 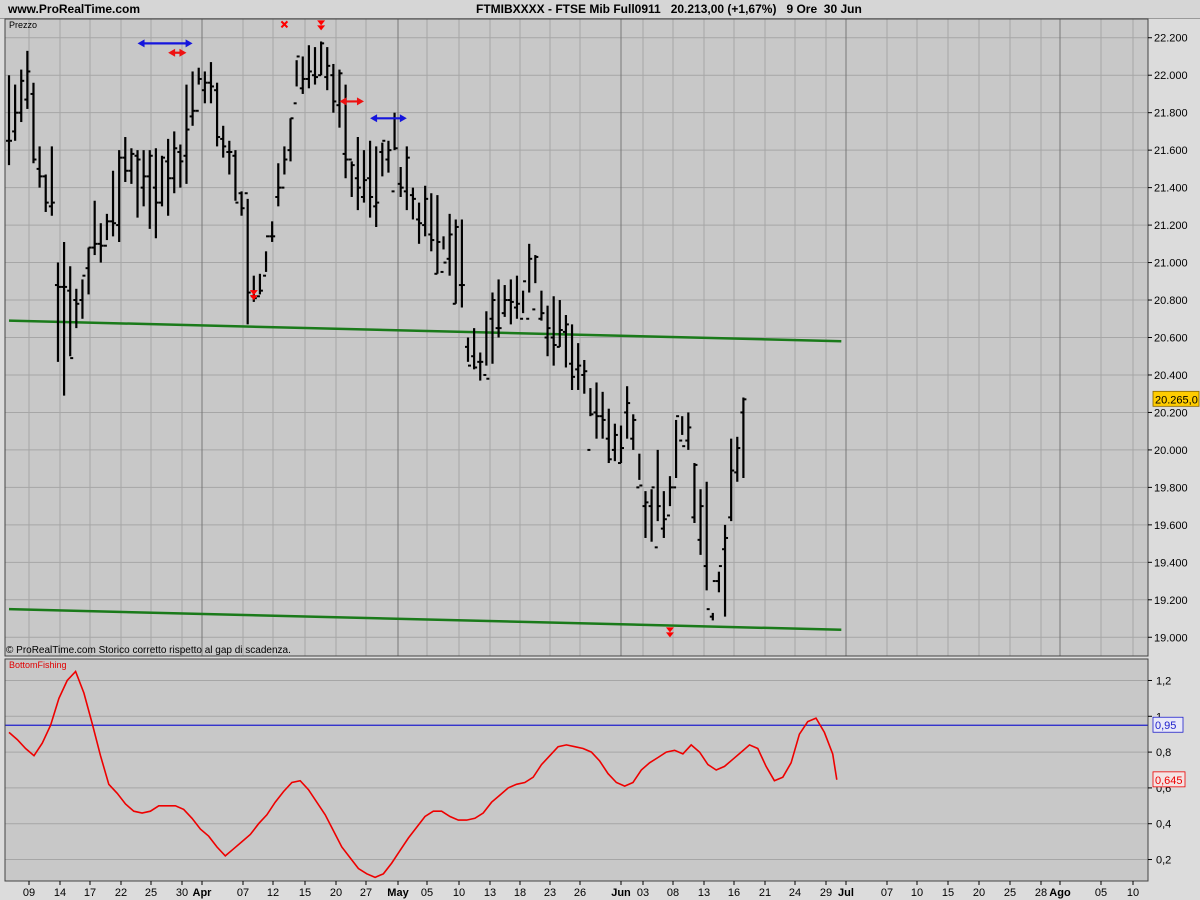 I want to click on price-tick-label: 22.200, so click(x=1171, y=39).